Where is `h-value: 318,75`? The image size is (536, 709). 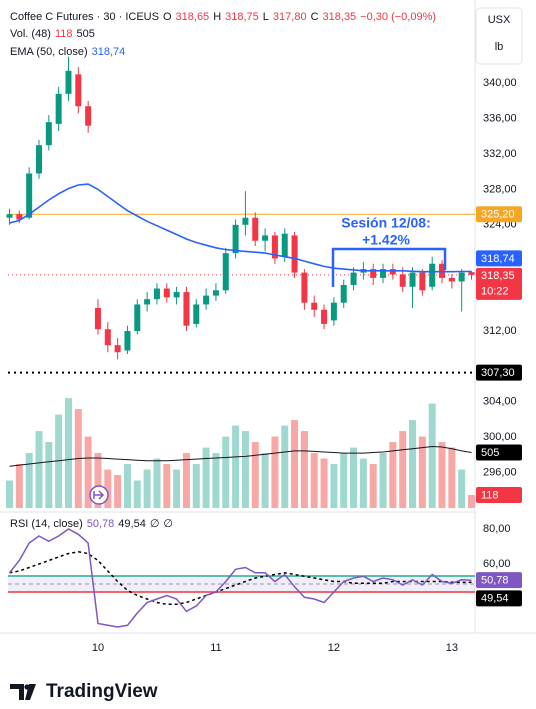 h-value: 318,75 is located at coordinates (242, 17).